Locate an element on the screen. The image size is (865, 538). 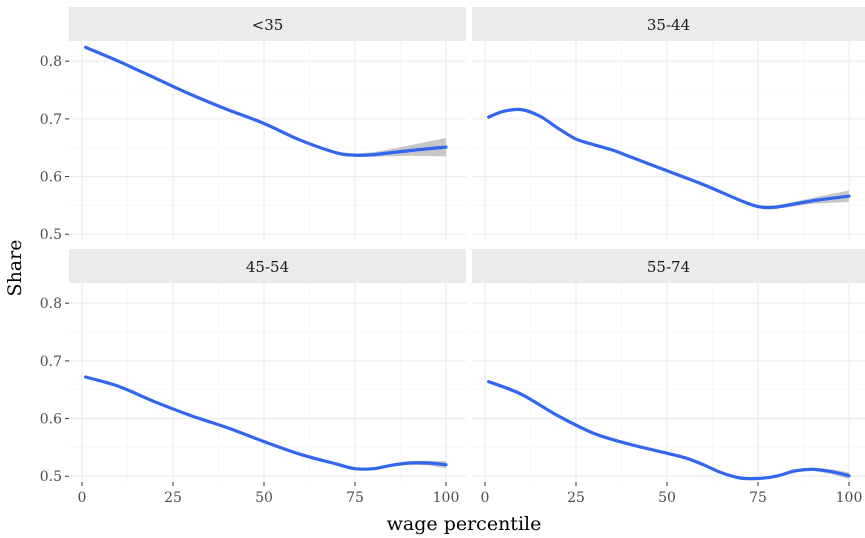
facet-strip-label: 55-74 is located at coordinates (668, 267).